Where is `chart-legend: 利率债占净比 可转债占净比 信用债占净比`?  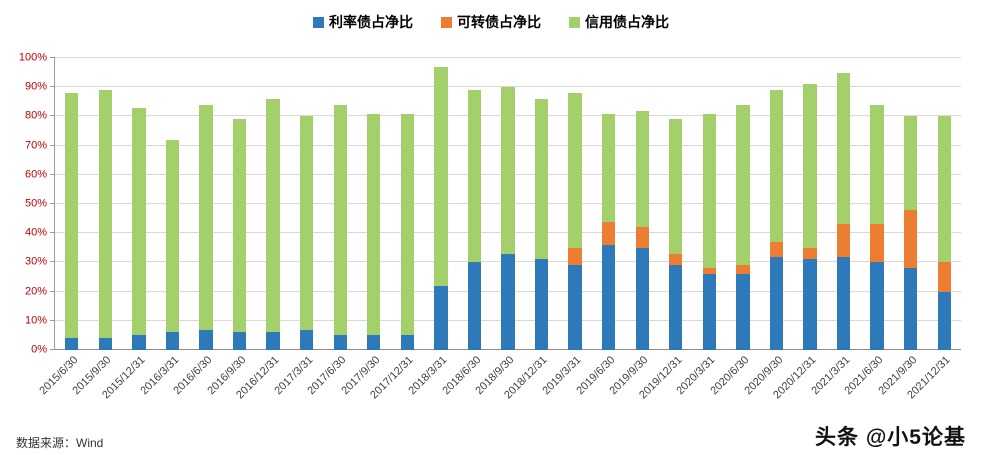 chart-legend: 利率债占净比 可转债占净比 信用债占净比 is located at coordinates (491, 22).